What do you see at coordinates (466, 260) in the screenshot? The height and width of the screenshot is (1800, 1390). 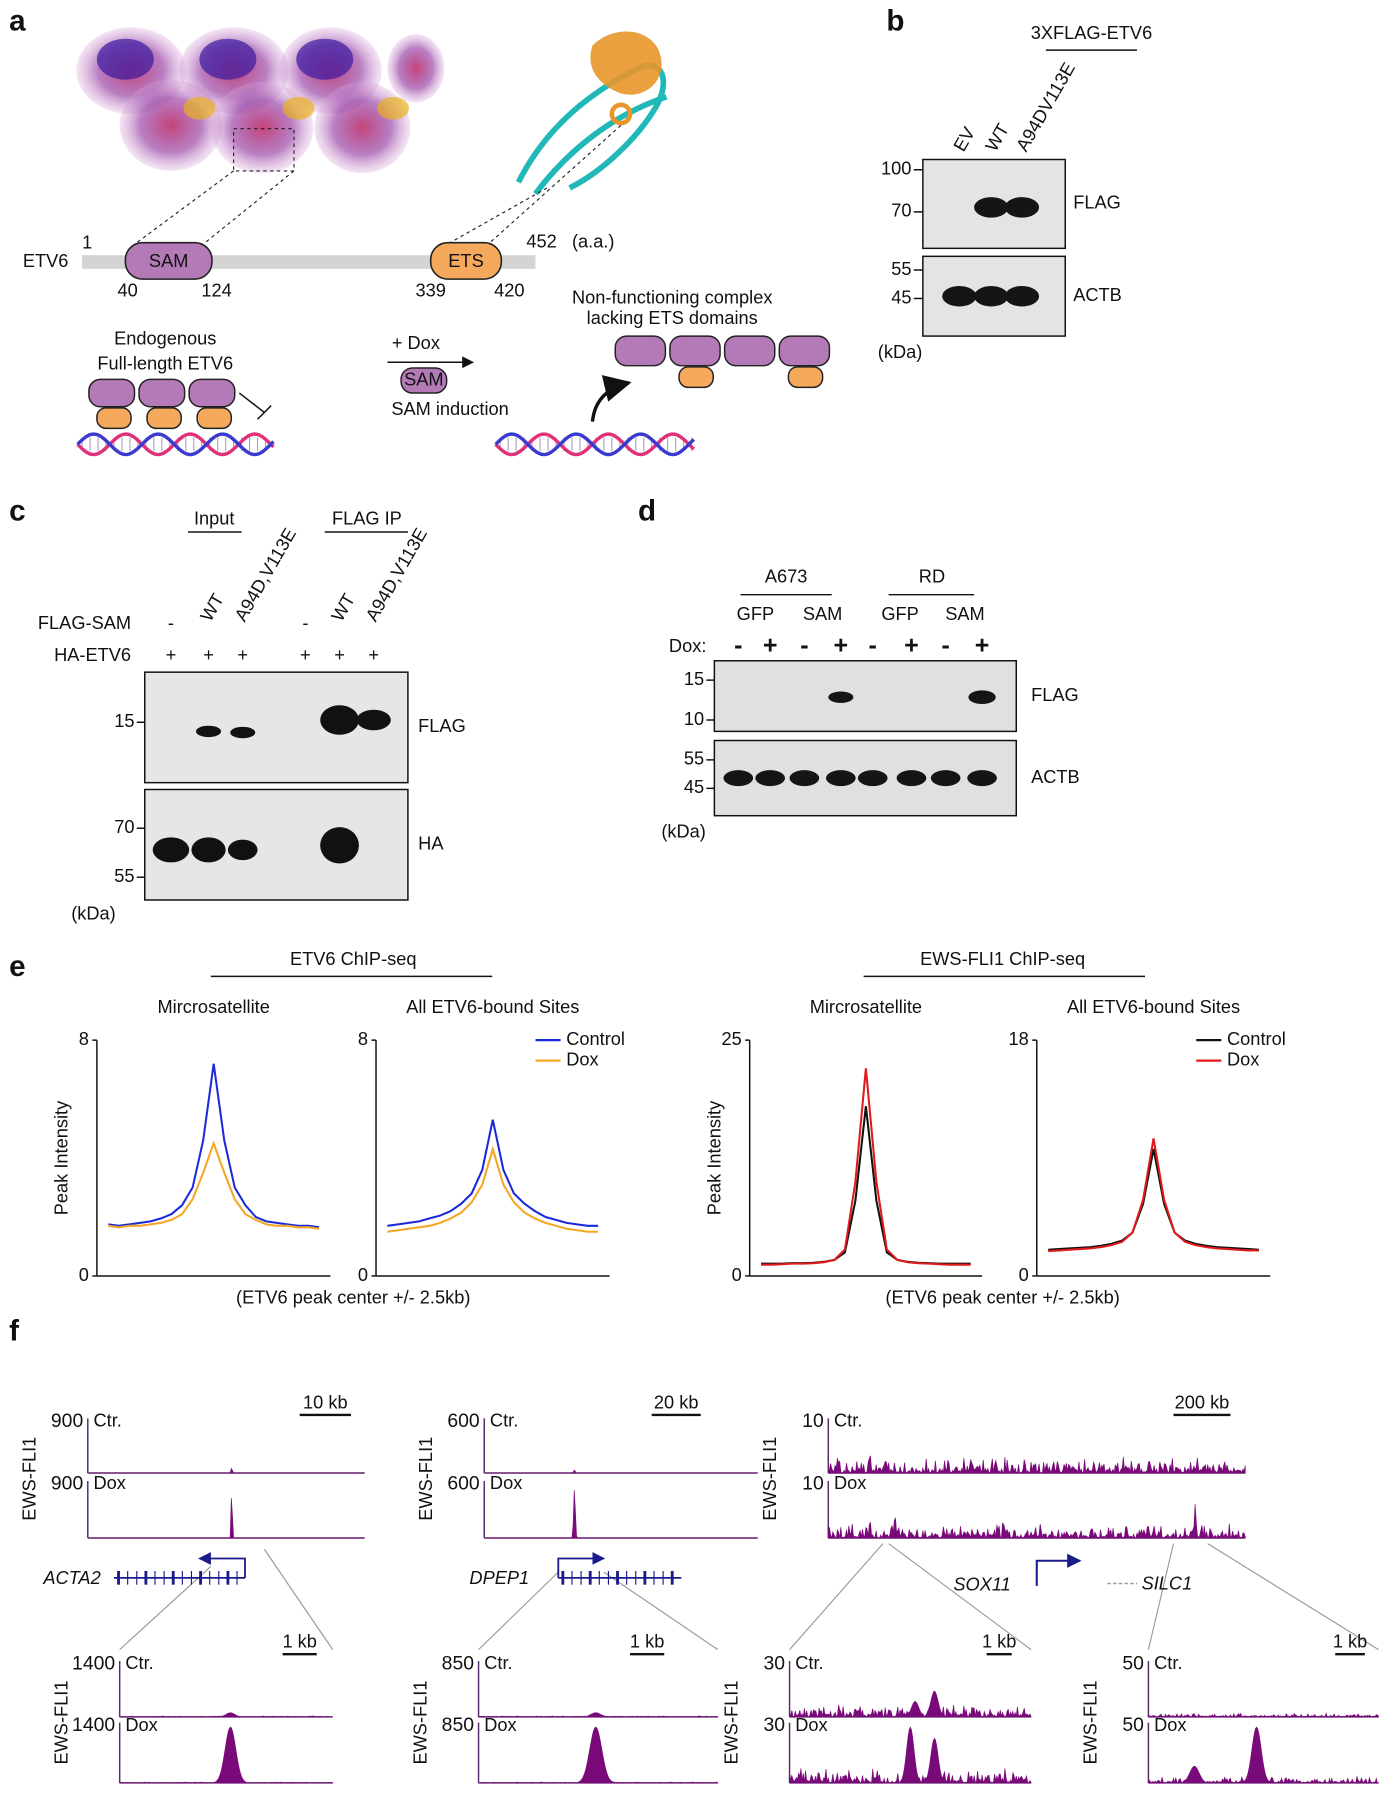 I see `domain` at bounding box center [466, 260].